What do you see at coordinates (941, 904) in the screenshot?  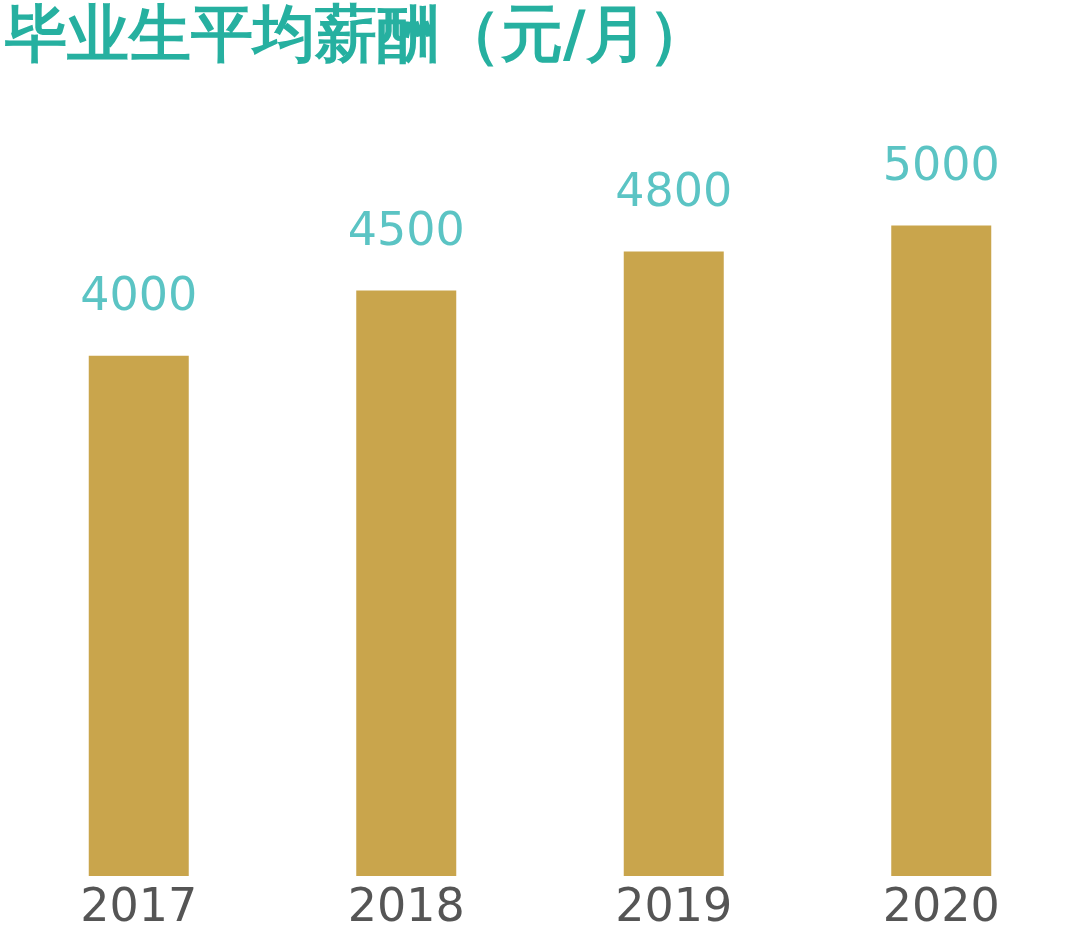 I see `x-tick-label: 2020` at bounding box center [941, 904].